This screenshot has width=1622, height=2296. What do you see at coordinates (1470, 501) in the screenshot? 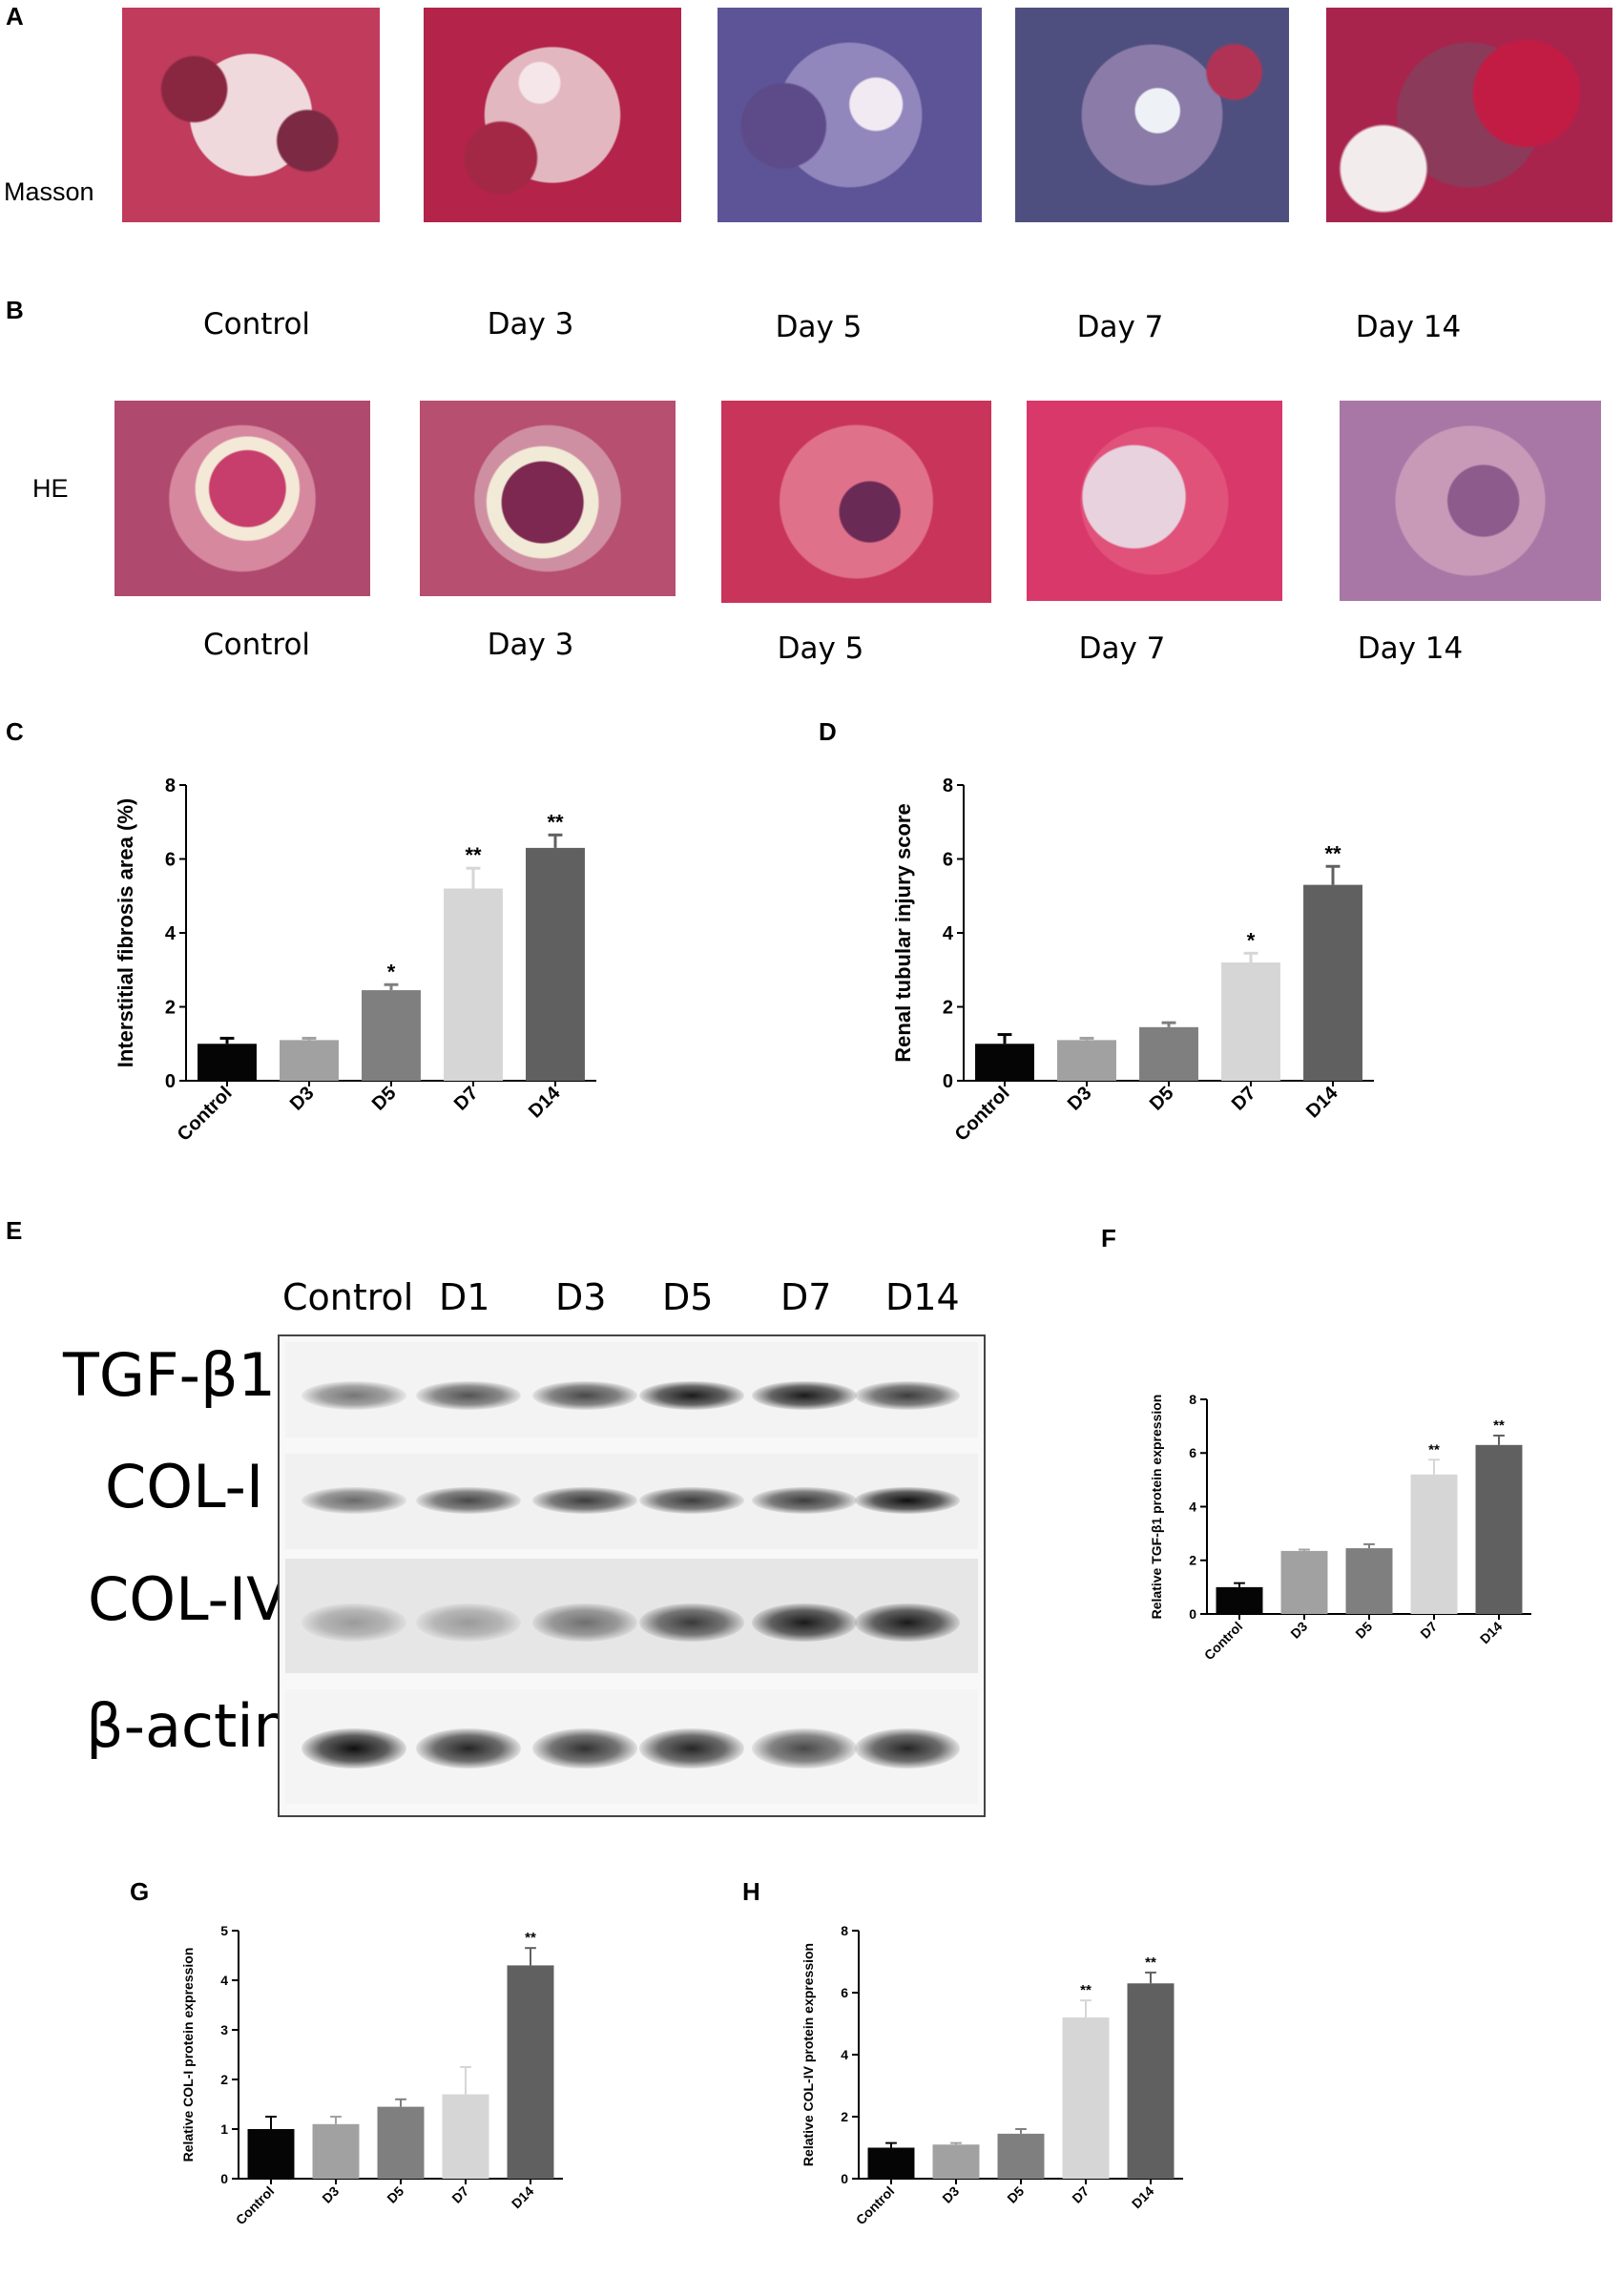
I see `he-image-day14` at bounding box center [1470, 501].